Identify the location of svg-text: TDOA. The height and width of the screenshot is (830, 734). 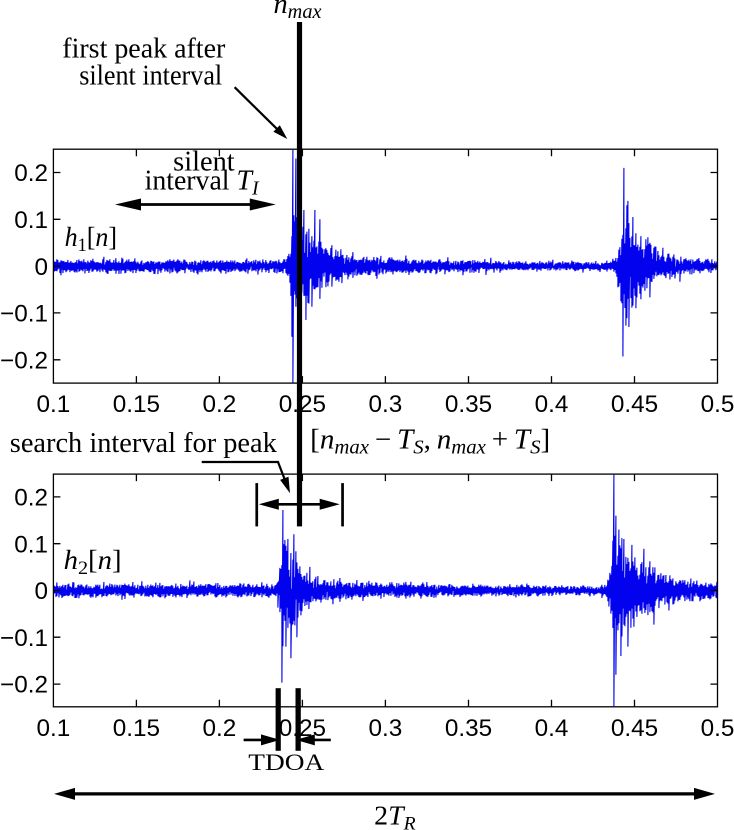
(286, 763).